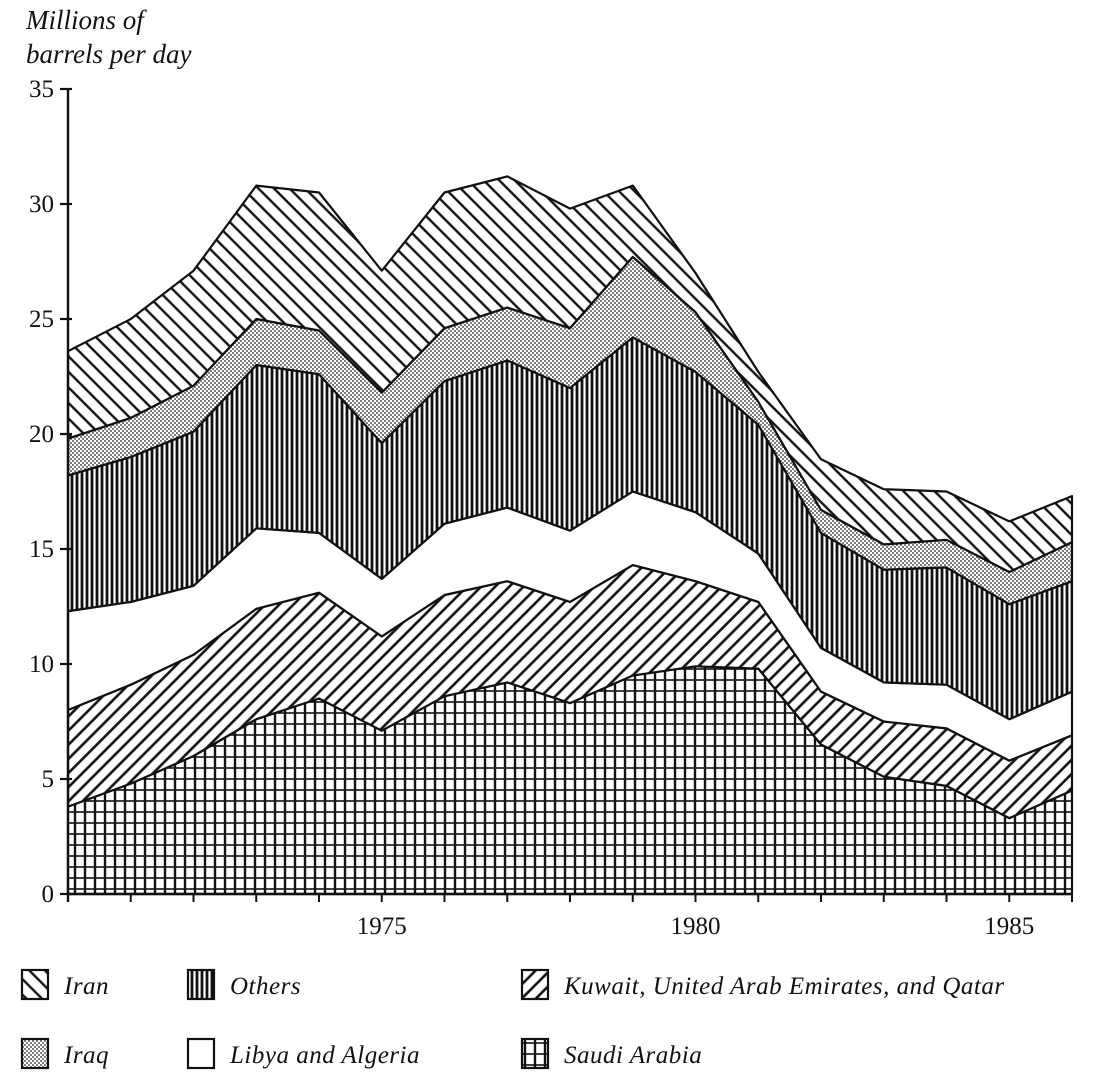 Image resolution: width=1094 pixels, height=1080 pixels. I want to click on y-tick-label: 10, so click(41, 664).